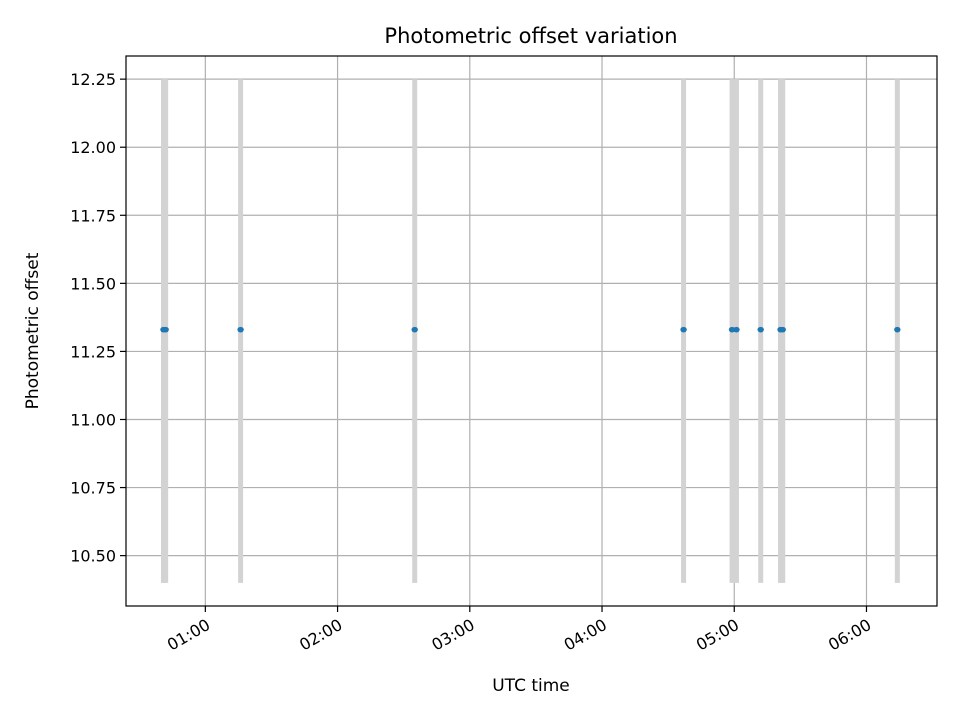 This screenshot has width=960, height=720. Describe the element at coordinates (531, 686) in the screenshot. I see `x-axis-label: UTC time` at that location.